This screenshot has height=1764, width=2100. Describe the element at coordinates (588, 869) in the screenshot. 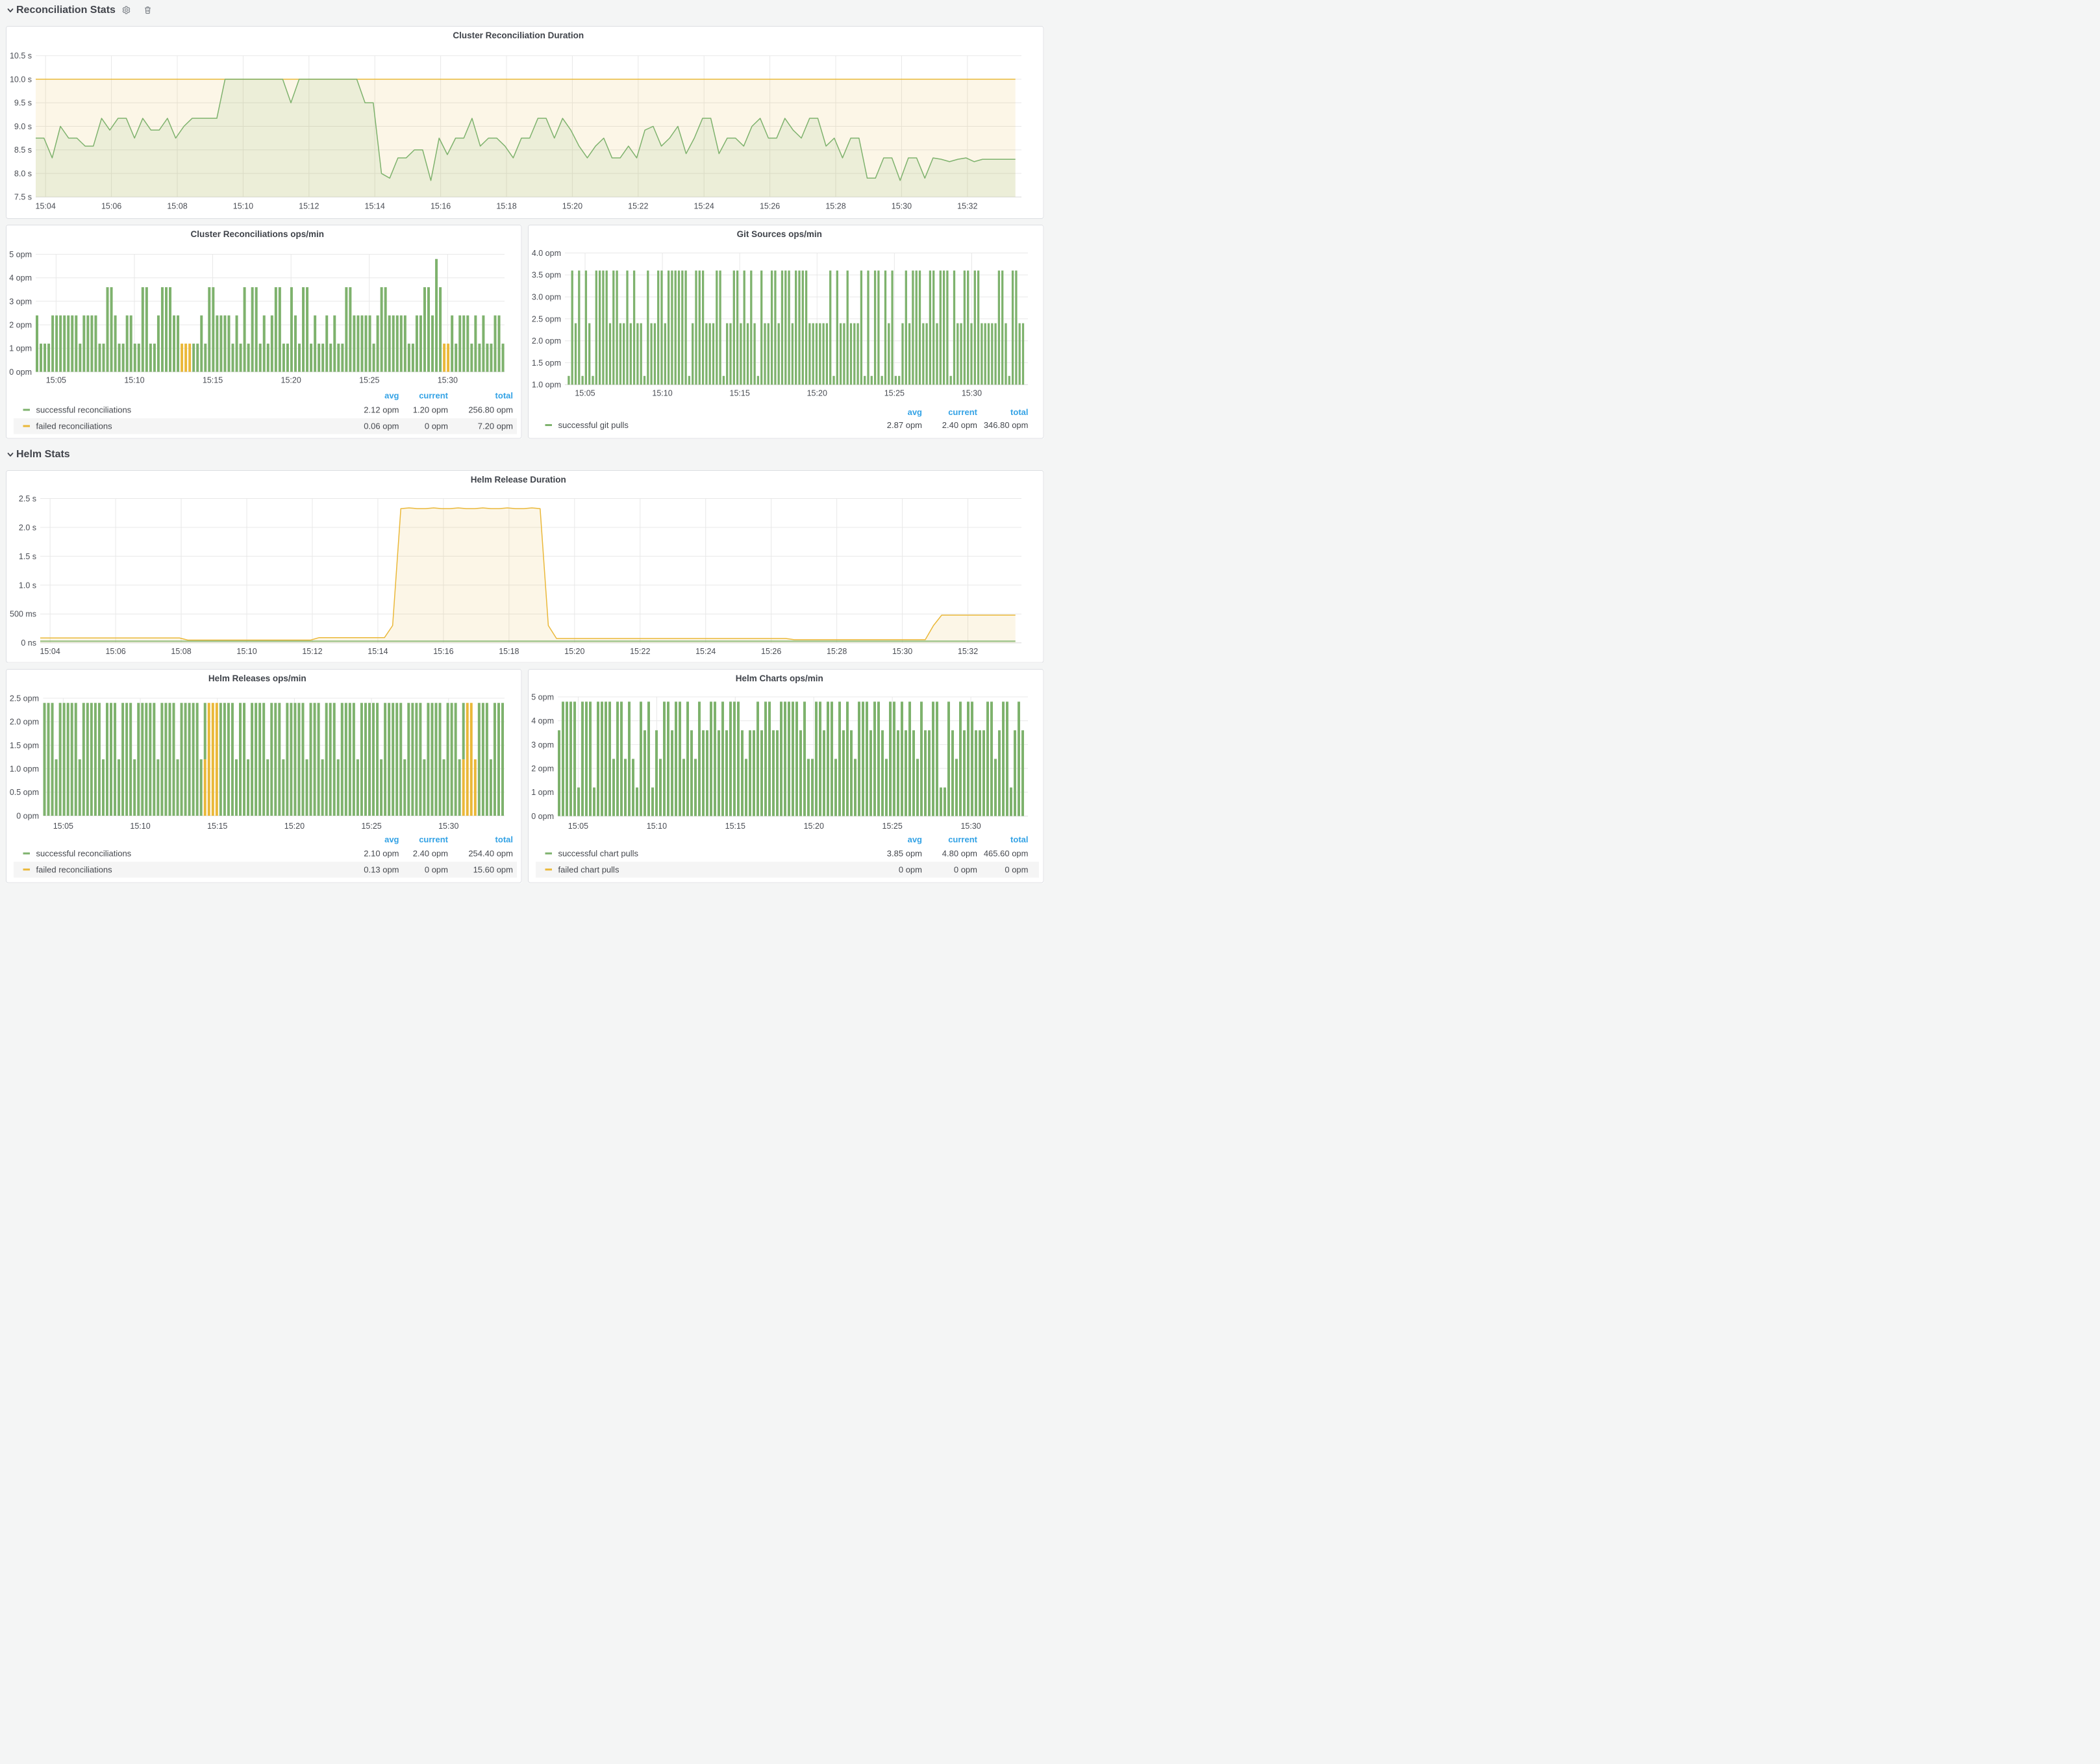

I see `svg-text: failed chart pulls` at that location.